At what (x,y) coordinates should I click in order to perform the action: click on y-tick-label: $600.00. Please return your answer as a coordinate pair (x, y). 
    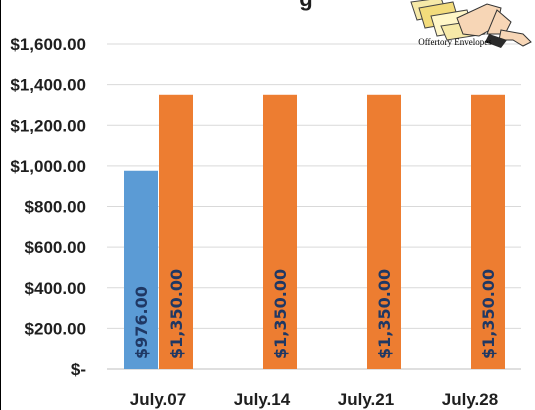
    Looking at the image, I should click on (55, 247).